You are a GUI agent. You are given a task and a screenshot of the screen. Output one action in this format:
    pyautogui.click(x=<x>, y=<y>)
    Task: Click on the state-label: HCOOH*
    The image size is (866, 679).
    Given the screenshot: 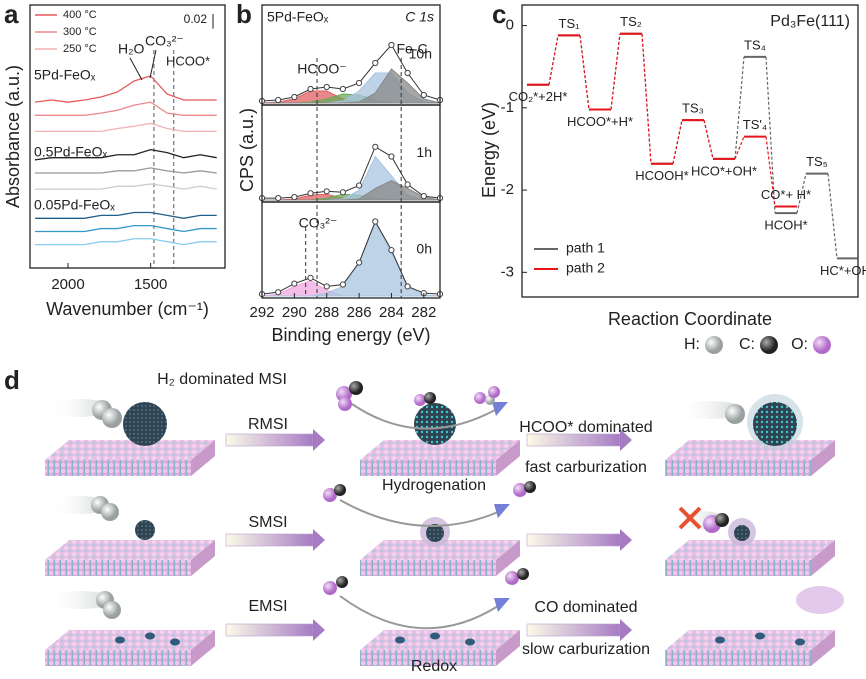 What is the action you would take?
    pyautogui.click(x=661, y=175)
    